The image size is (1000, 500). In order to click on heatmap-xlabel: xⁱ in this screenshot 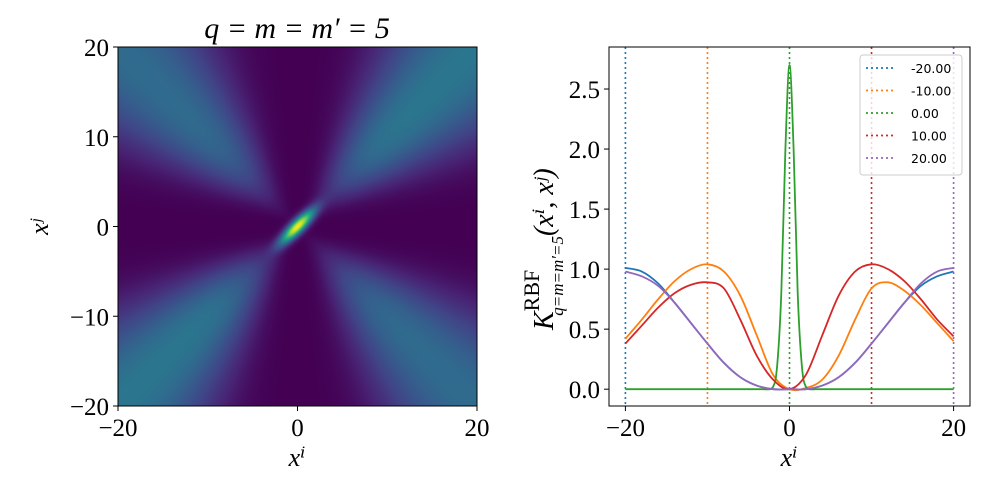, I will do `click(297, 457)`.